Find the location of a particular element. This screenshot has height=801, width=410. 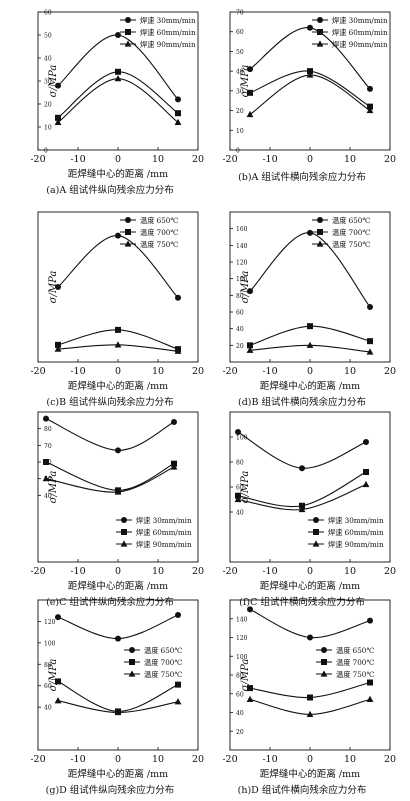

panel-caption: (e)C 组试件纵向残余应力分布 is located at coordinates (110, 602).